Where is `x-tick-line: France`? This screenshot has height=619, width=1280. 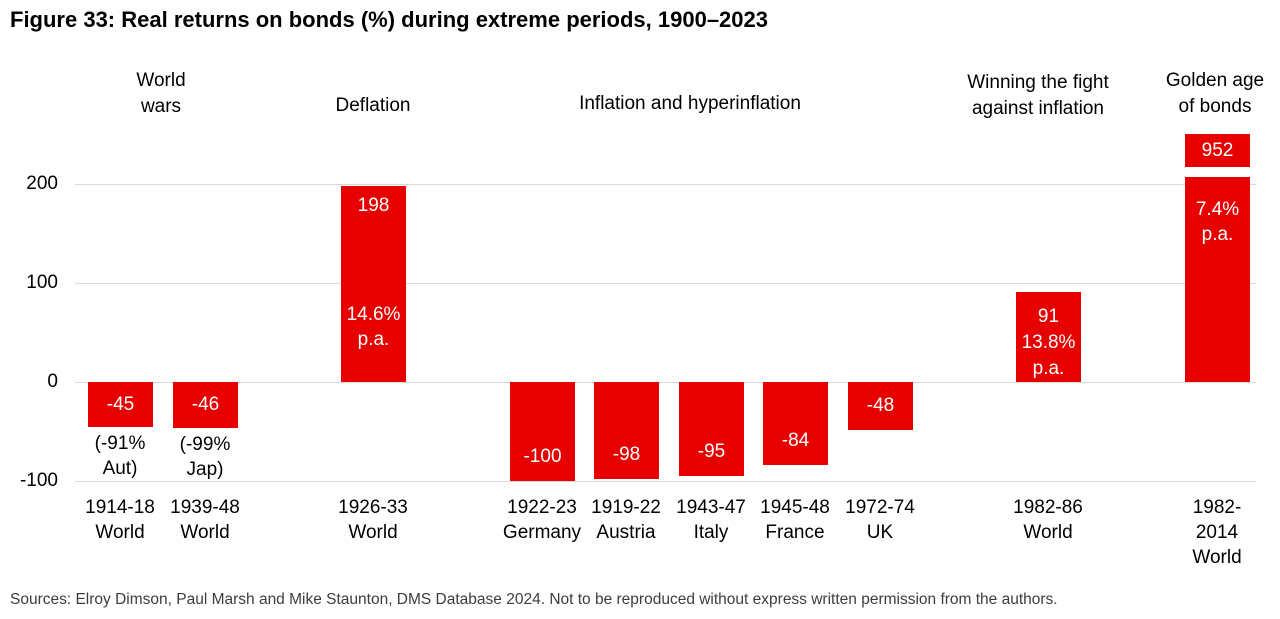
x-tick-line: France is located at coordinates (795, 532).